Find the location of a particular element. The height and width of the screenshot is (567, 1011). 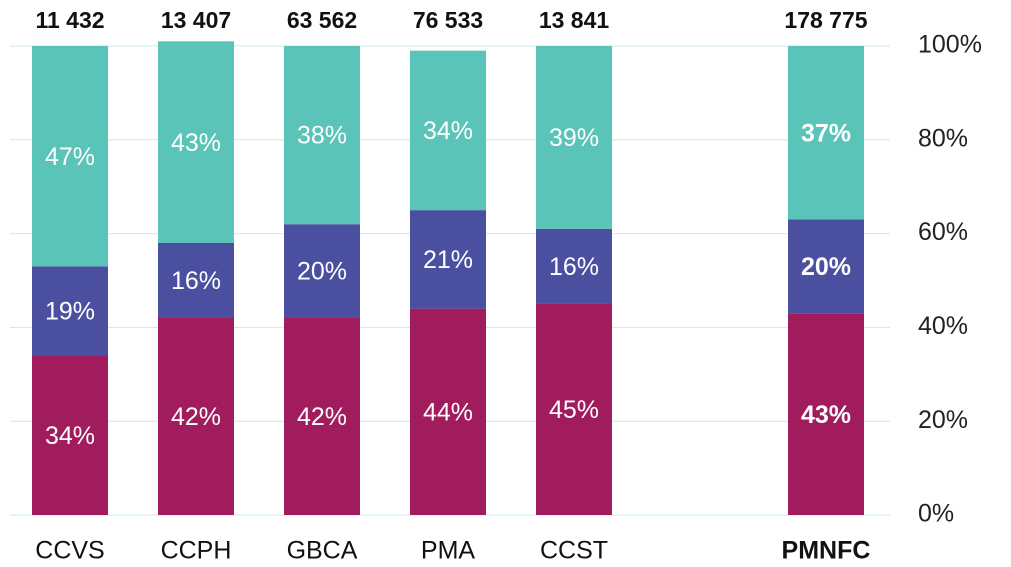

value-label: 38% is located at coordinates (322, 136).